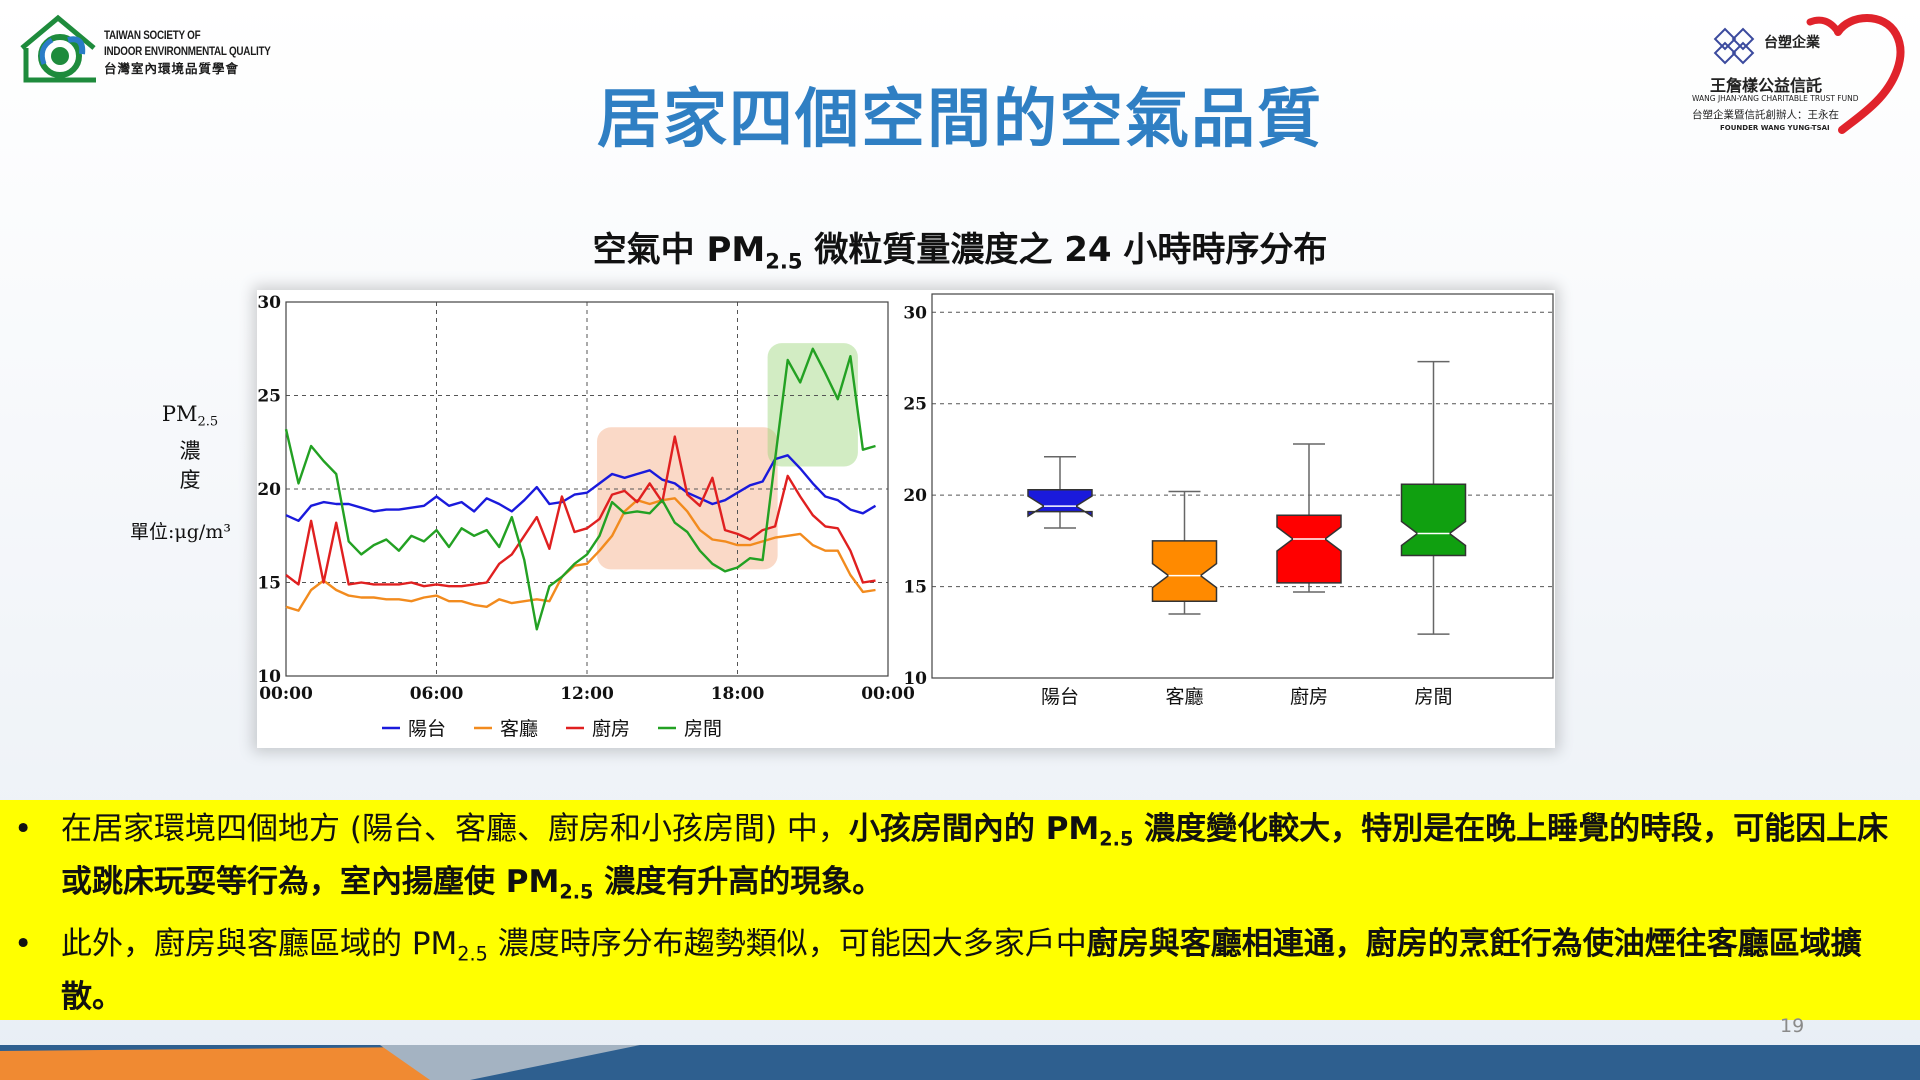 This screenshot has height=1080, width=1920. Describe the element at coordinates (1734, 46) in the screenshot. I see `knot-emblem-icon` at that location.